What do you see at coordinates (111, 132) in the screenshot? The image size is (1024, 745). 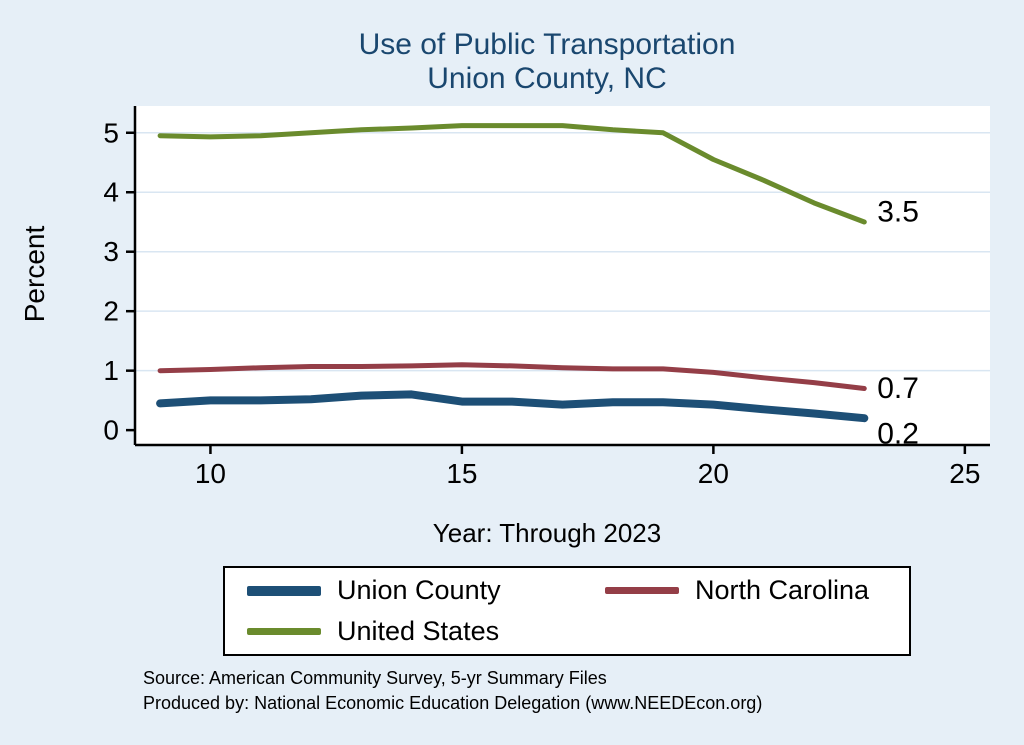 I see `svg-text: 5` at bounding box center [111, 132].